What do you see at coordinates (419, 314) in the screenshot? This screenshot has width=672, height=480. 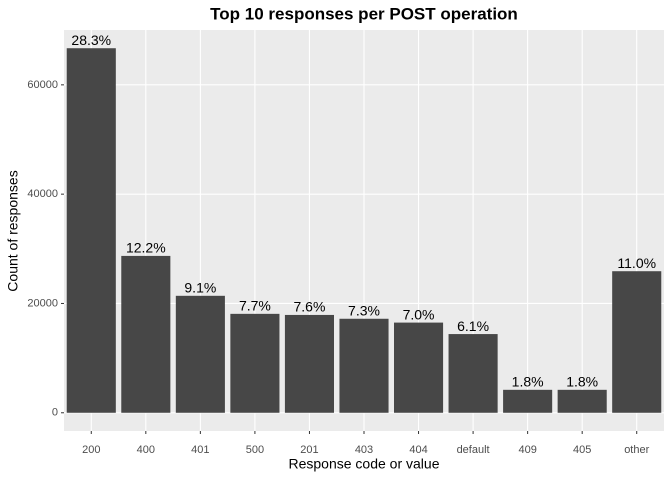 I see `value-label: 7.0%` at bounding box center [419, 314].